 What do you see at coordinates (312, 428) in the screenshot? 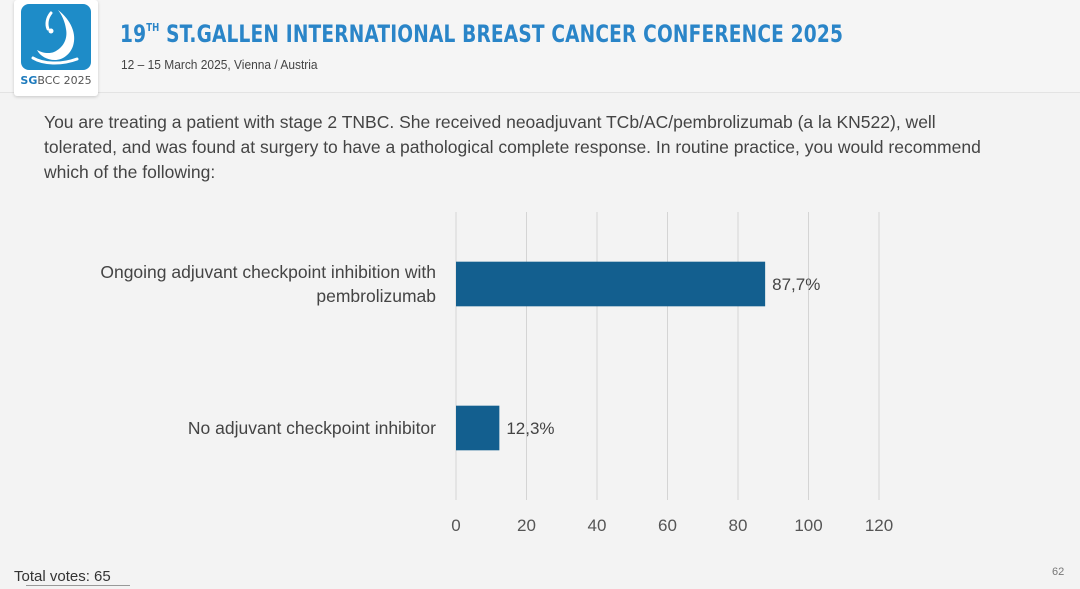
I see `category-label: No adjuvant checkpoint inhibitor` at bounding box center [312, 428].